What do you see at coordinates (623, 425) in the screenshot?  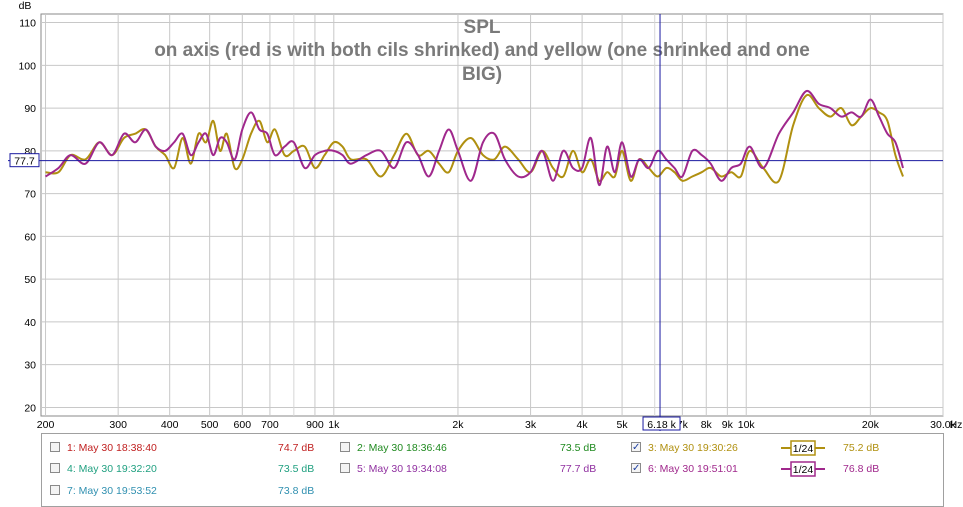 I see `x-tick-label: 5k` at bounding box center [623, 425].